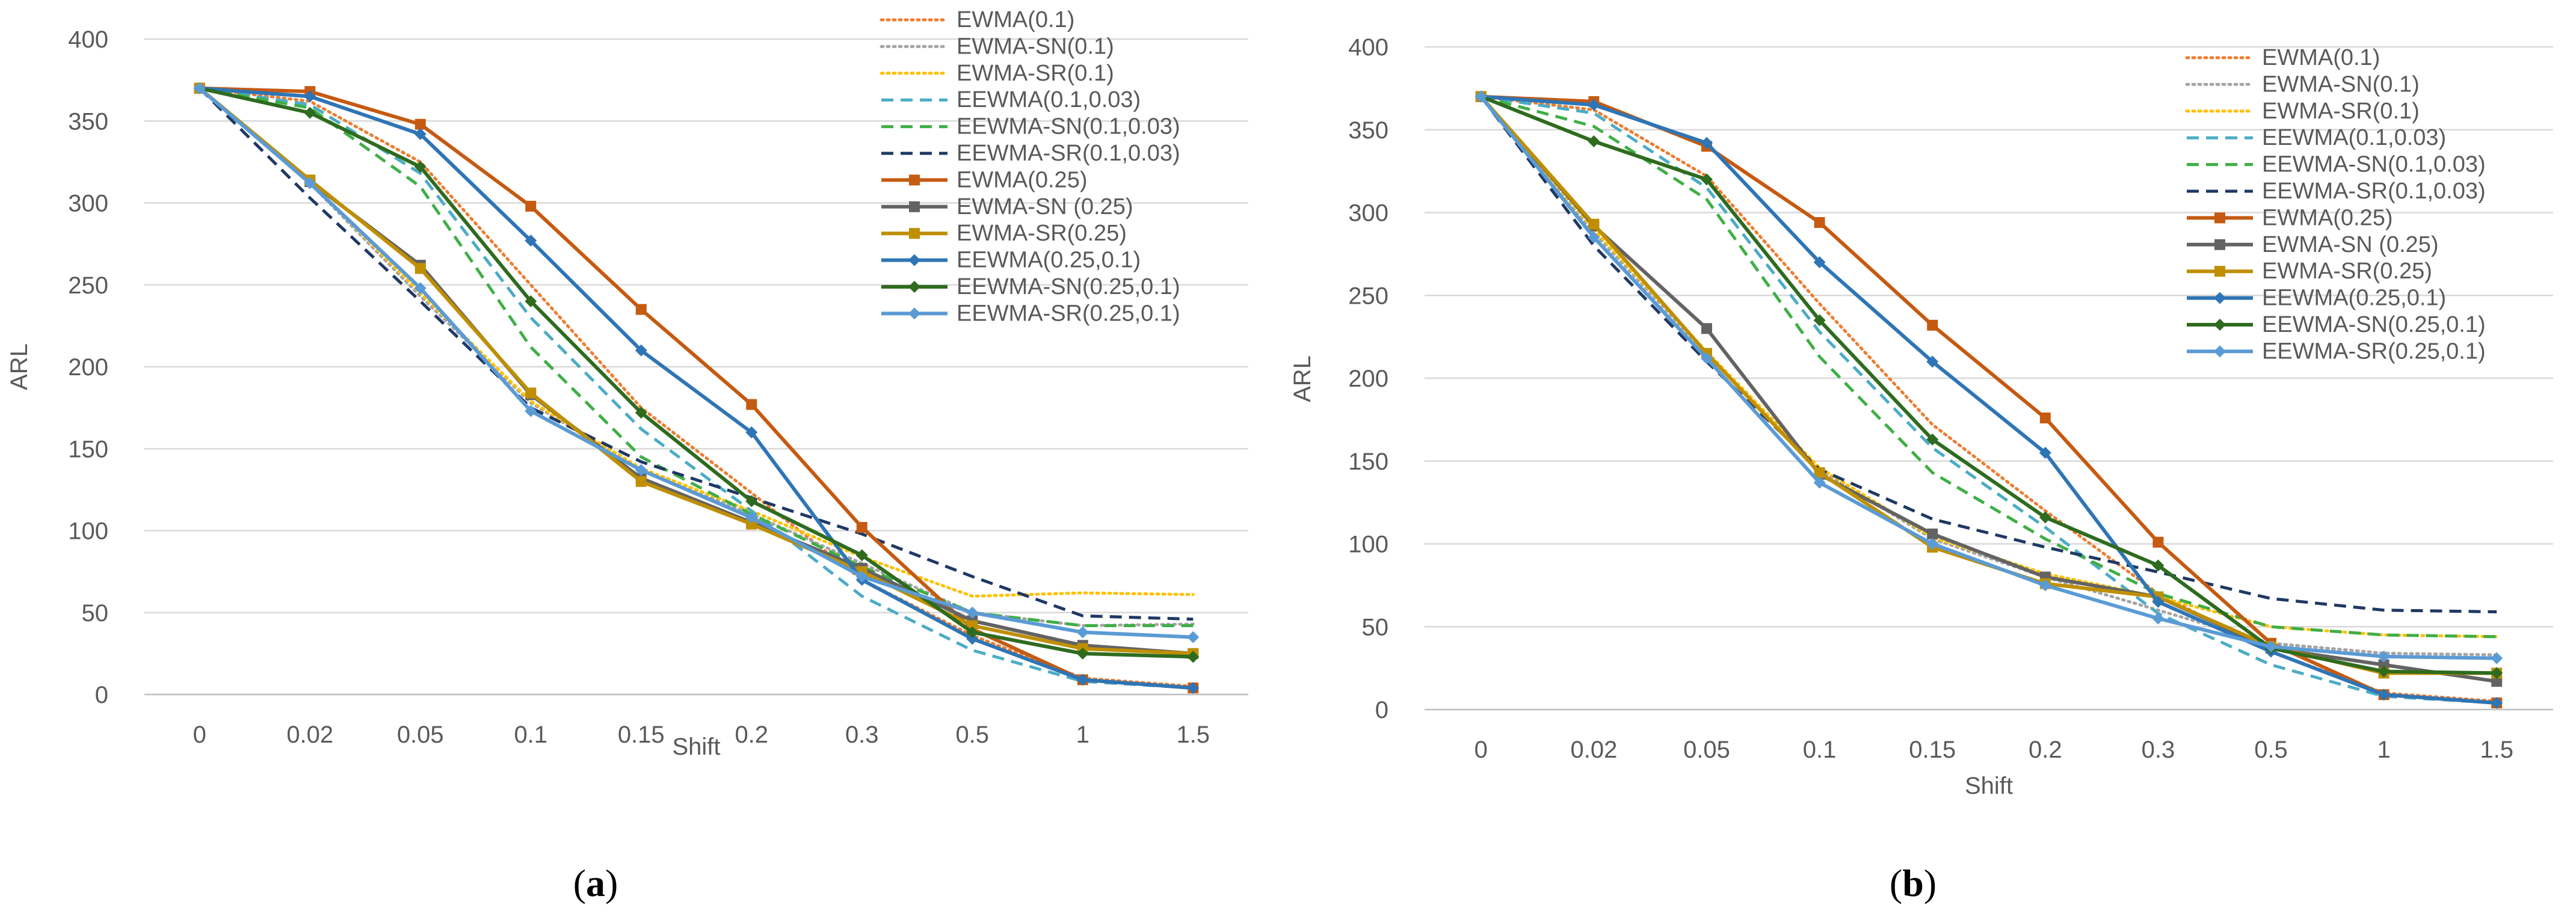  I want to click on panel-caption: (b), so click(1913, 883).